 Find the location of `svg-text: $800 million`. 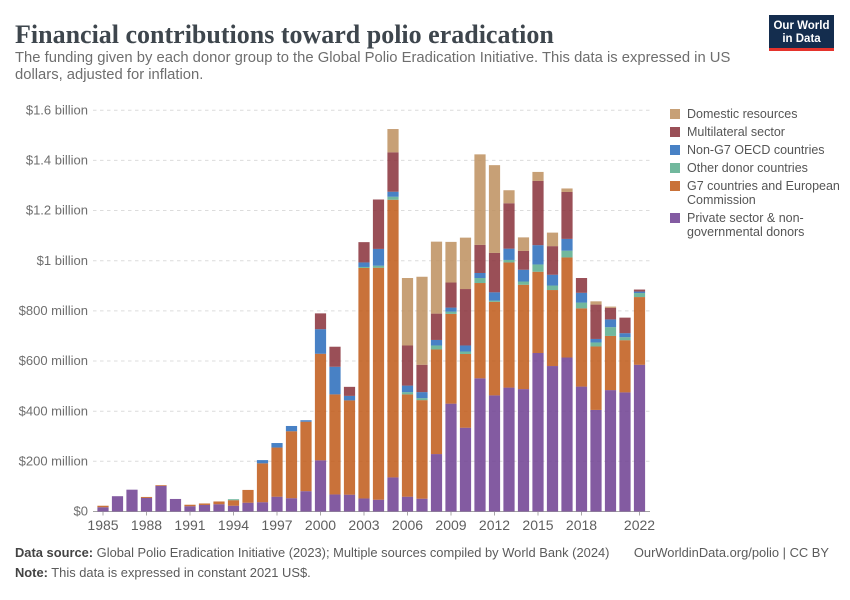

svg-text: $800 million is located at coordinates (53, 310).